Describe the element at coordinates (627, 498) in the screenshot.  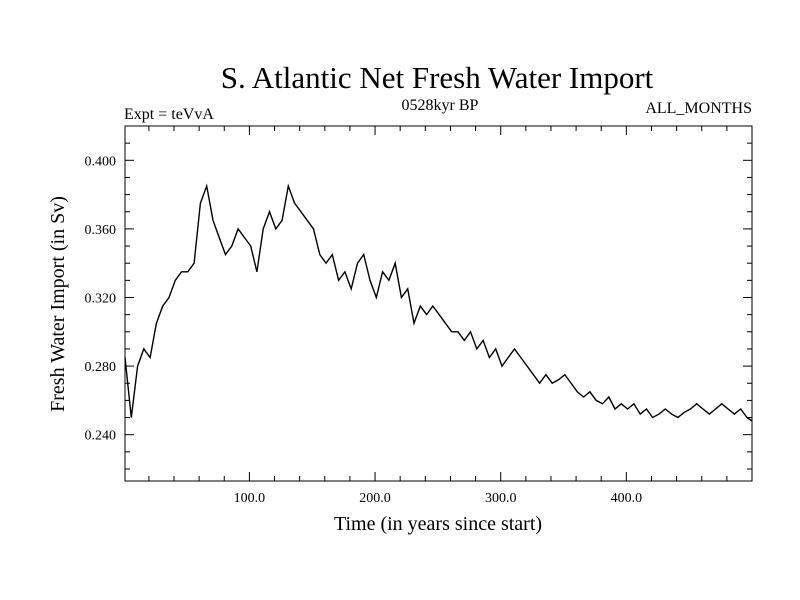
I see `x-tick-label: 400.0` at that location.